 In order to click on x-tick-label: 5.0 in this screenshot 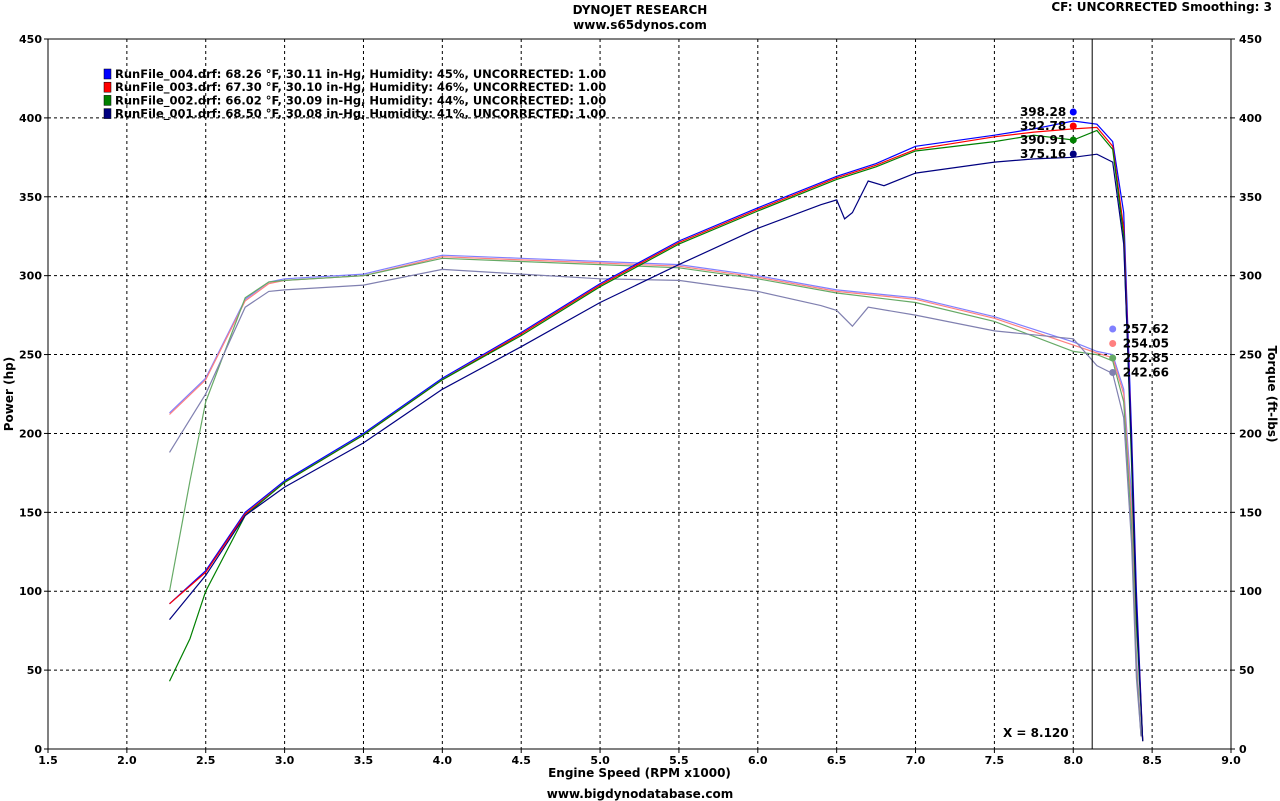, I will do `click(600, 760)`.